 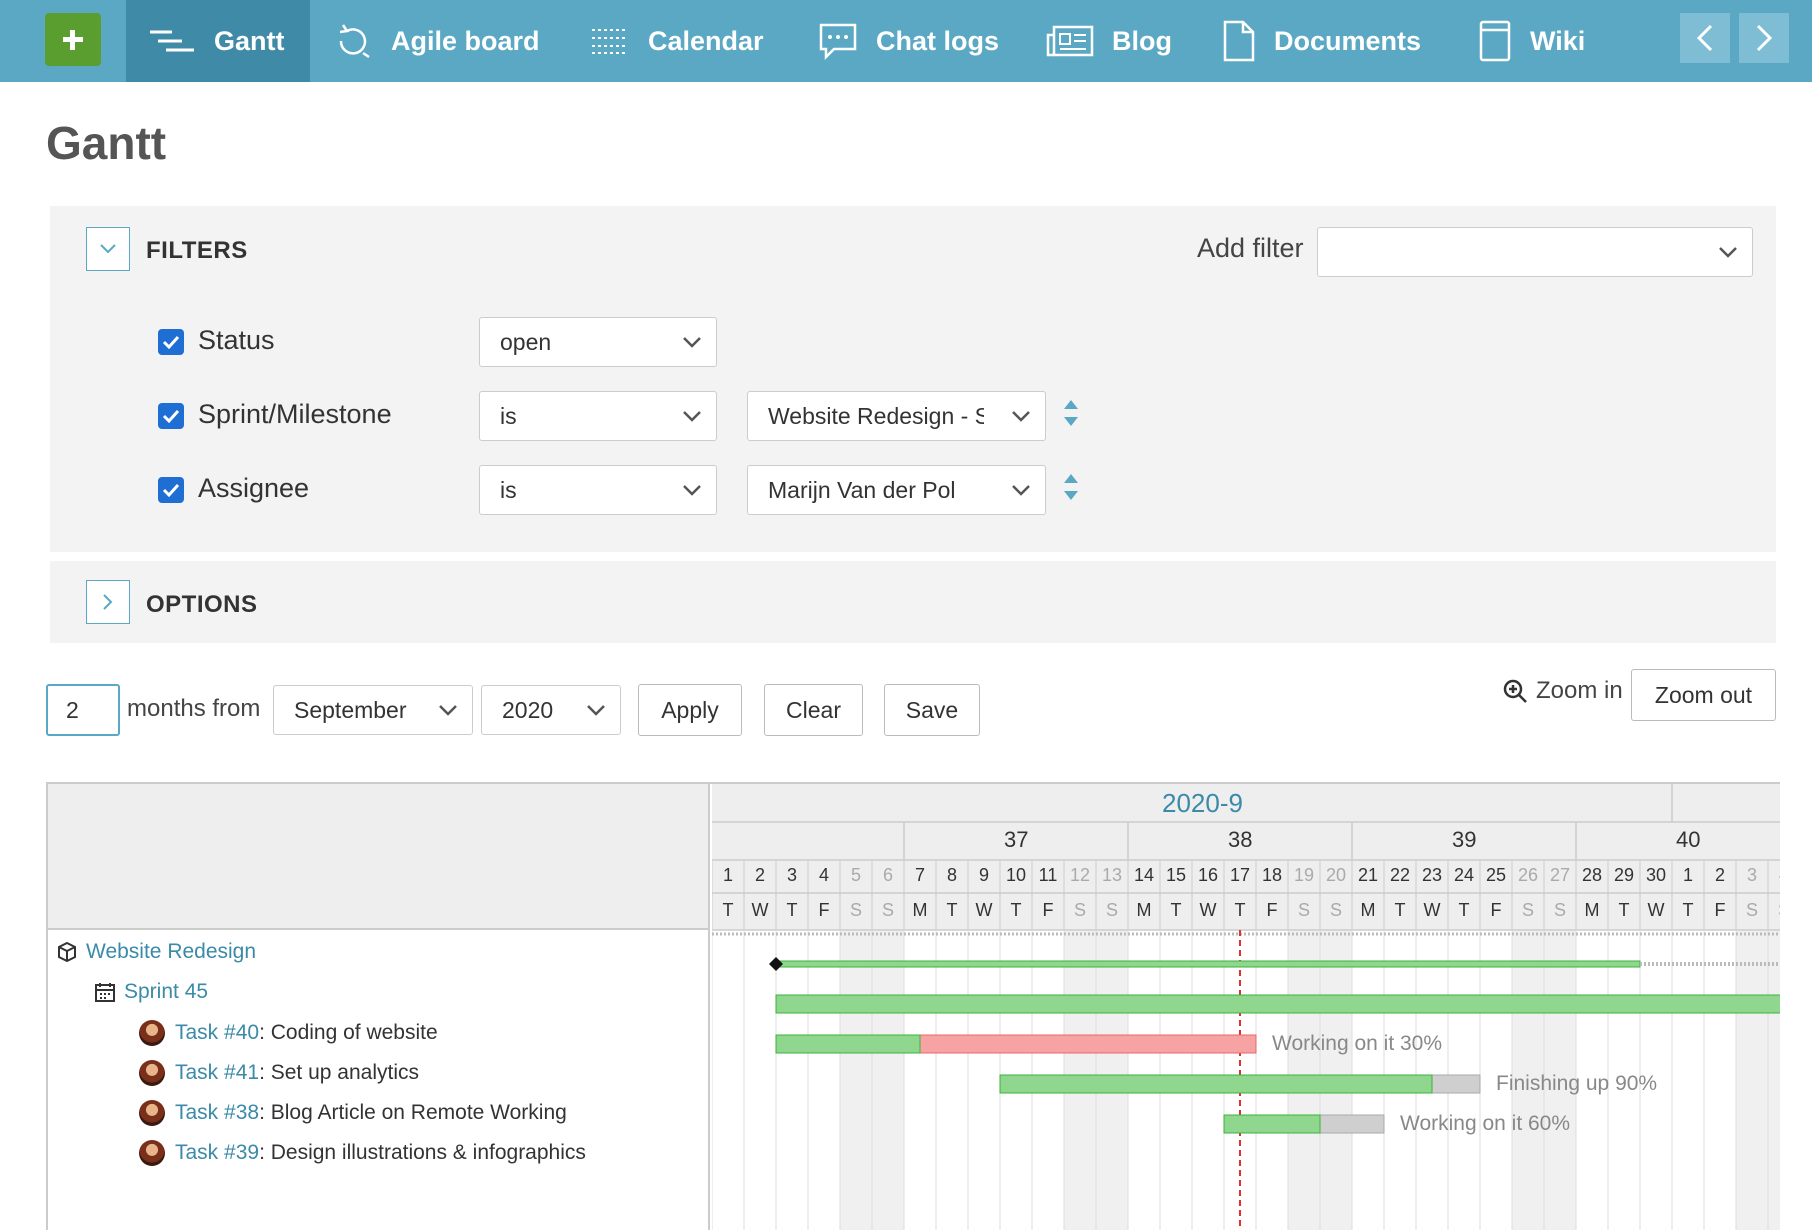 What do you see at coordinates (217, 1112) in the screenshot?
I see `task-link: Task #38` at bounding box center [217, 1112].